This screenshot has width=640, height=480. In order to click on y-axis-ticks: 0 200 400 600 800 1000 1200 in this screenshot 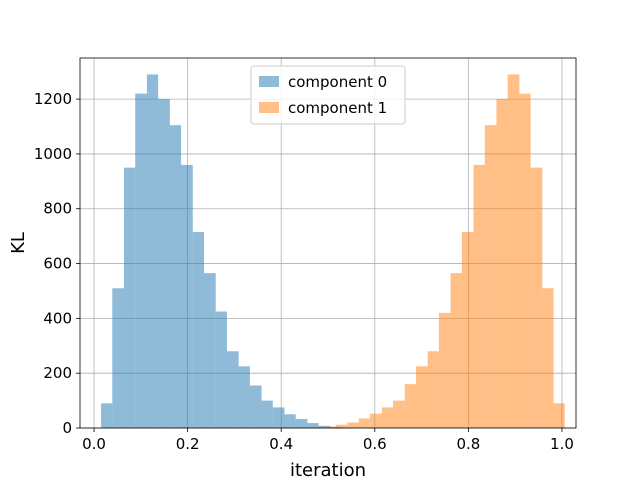, I will do `click(57, 263)`.